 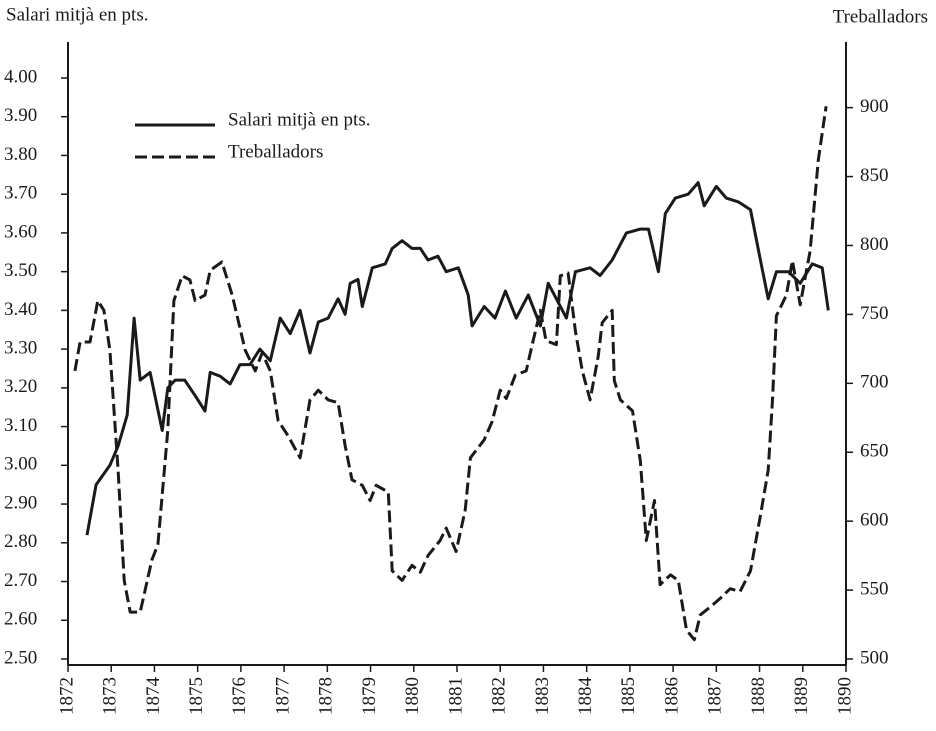 I want to click on y-tick-label: 2.60, so click(x=20, y=619).